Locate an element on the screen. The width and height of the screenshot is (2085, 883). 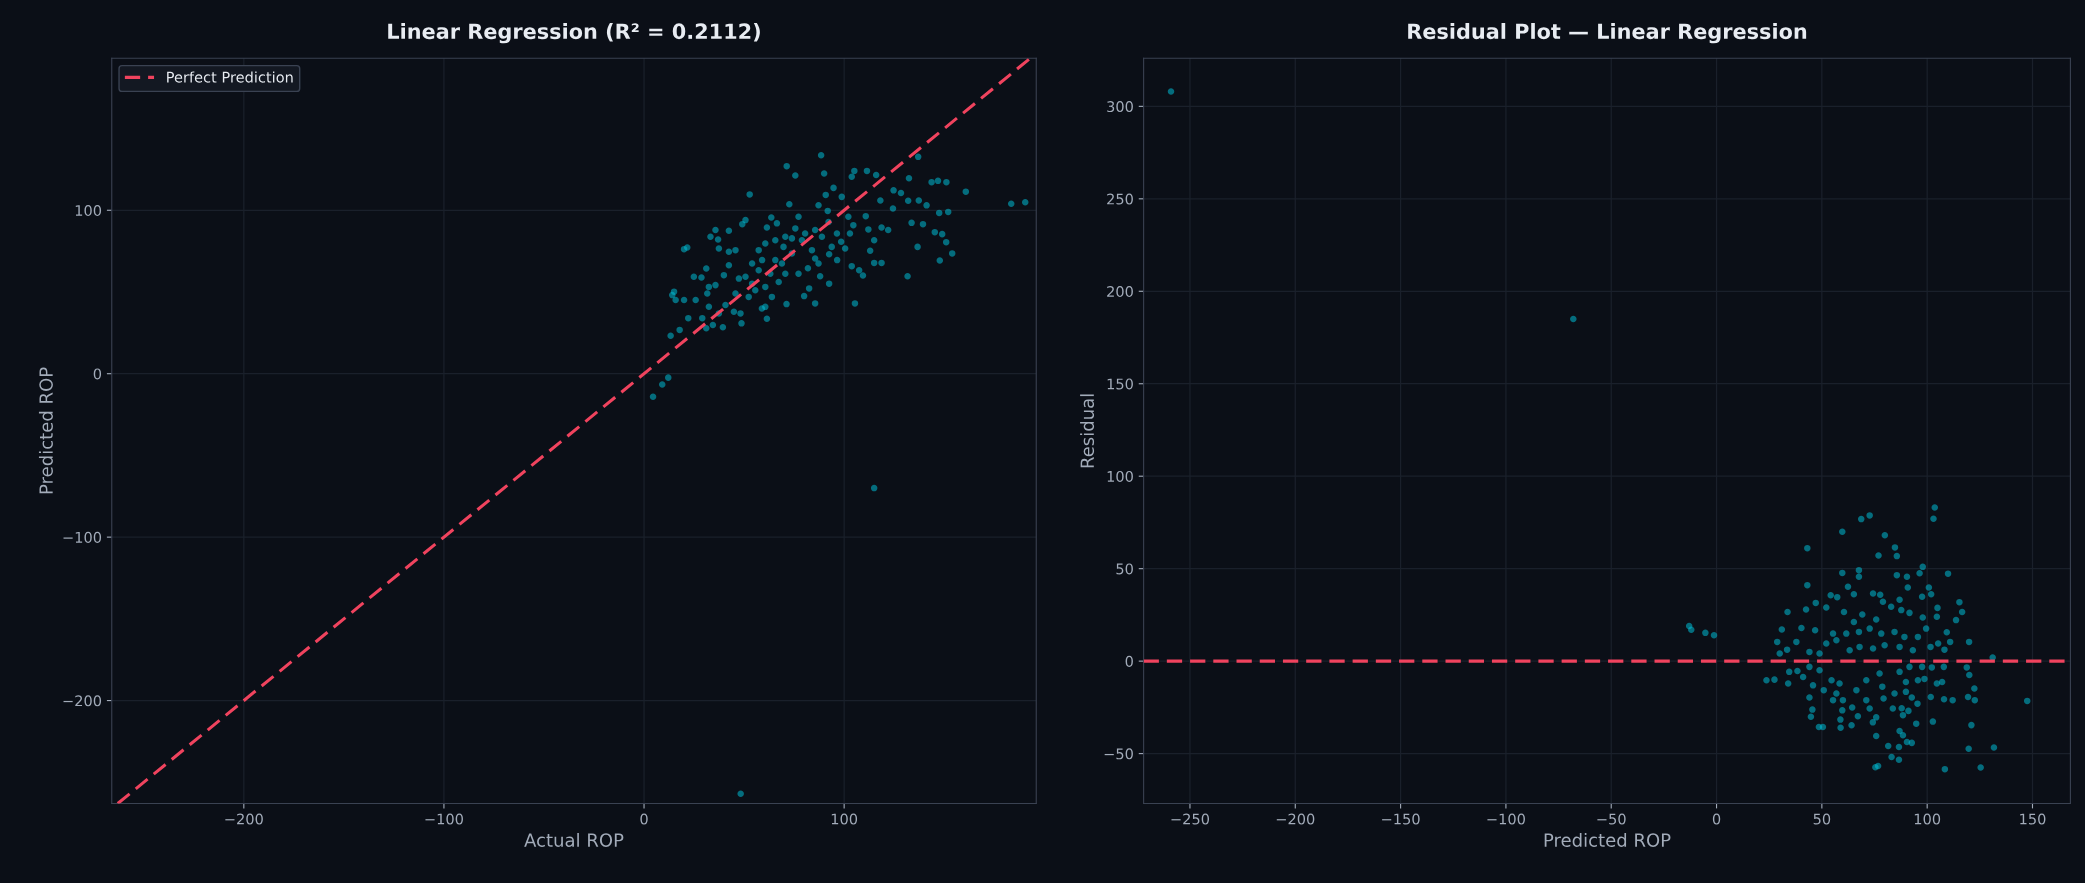
x-tick-label: −250 is located at coordinates (1190, 819).